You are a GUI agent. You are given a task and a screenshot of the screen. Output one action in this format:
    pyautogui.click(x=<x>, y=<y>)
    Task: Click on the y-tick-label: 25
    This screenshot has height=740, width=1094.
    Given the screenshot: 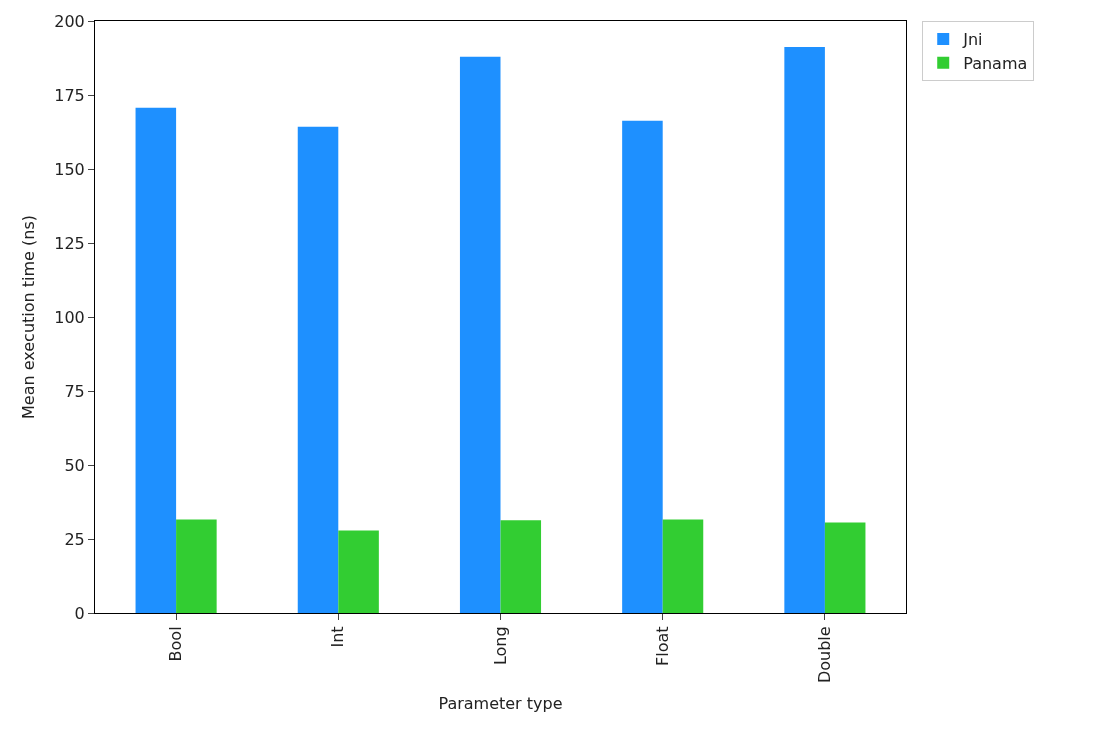 What is the action you would take?
    pyautogui.click(x=74, y=539)
    